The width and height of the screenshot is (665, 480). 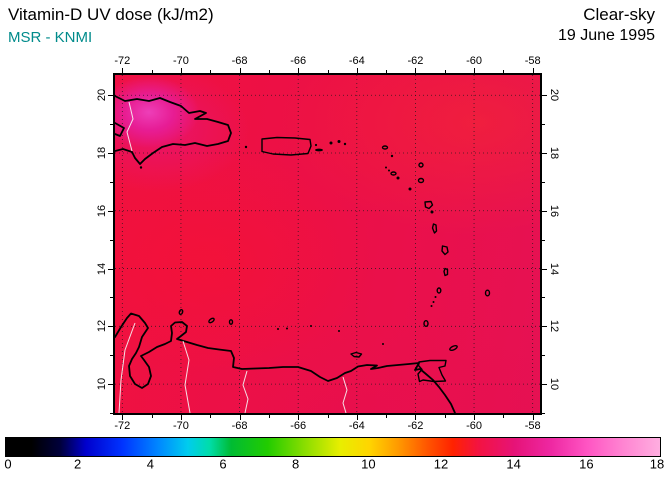 What do you see at coordinates (445, 250) in the screenshot?
I see `martinique-icon` at bounding box center [445, 250].